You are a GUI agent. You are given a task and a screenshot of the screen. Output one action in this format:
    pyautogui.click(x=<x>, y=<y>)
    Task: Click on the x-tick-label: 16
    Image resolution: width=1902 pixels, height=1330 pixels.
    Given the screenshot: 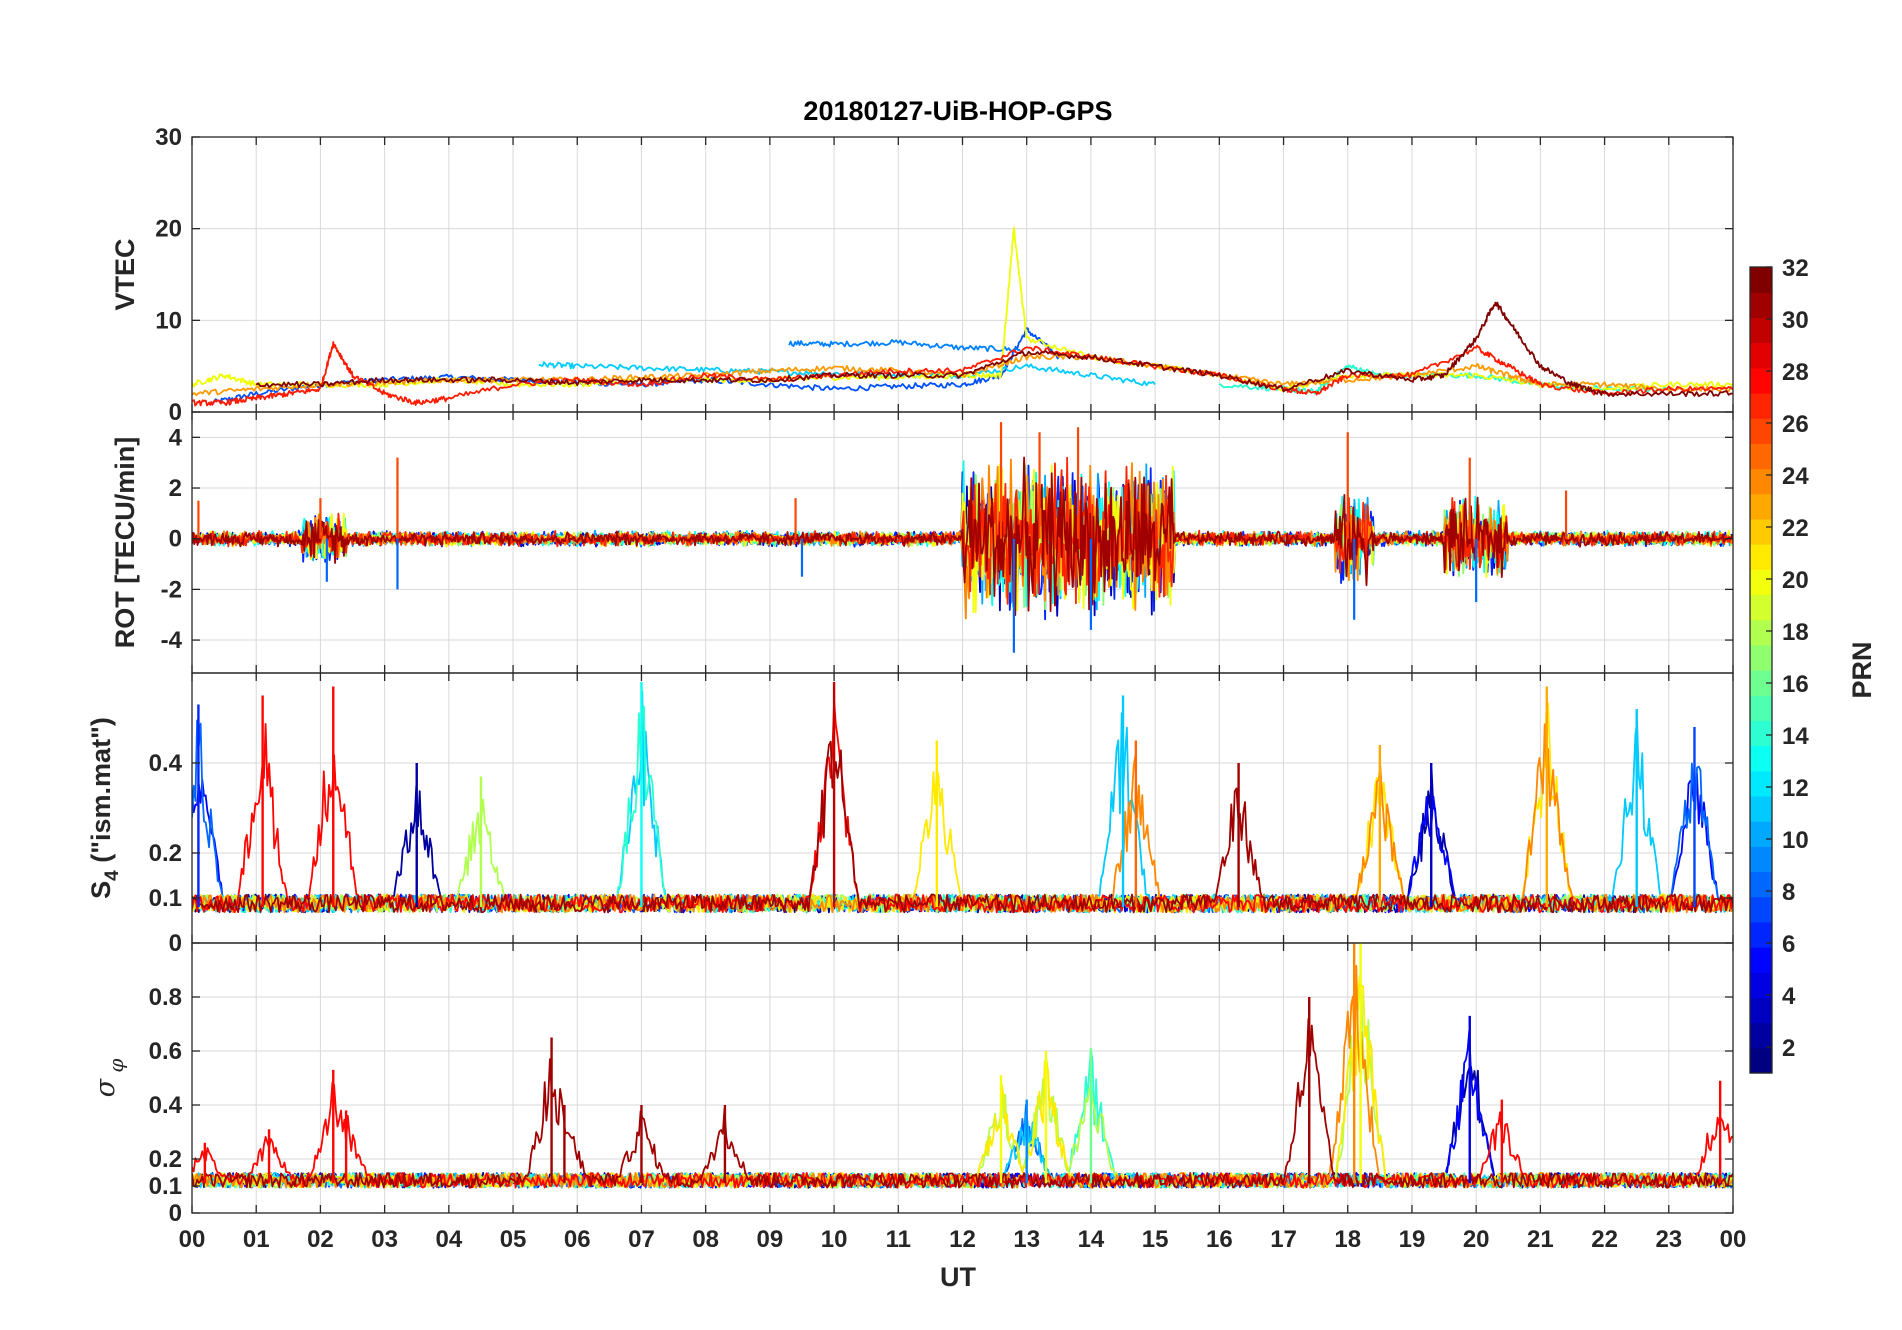 What is the action you would take?
    pyautogui.click(x=1219, y=1239)
    